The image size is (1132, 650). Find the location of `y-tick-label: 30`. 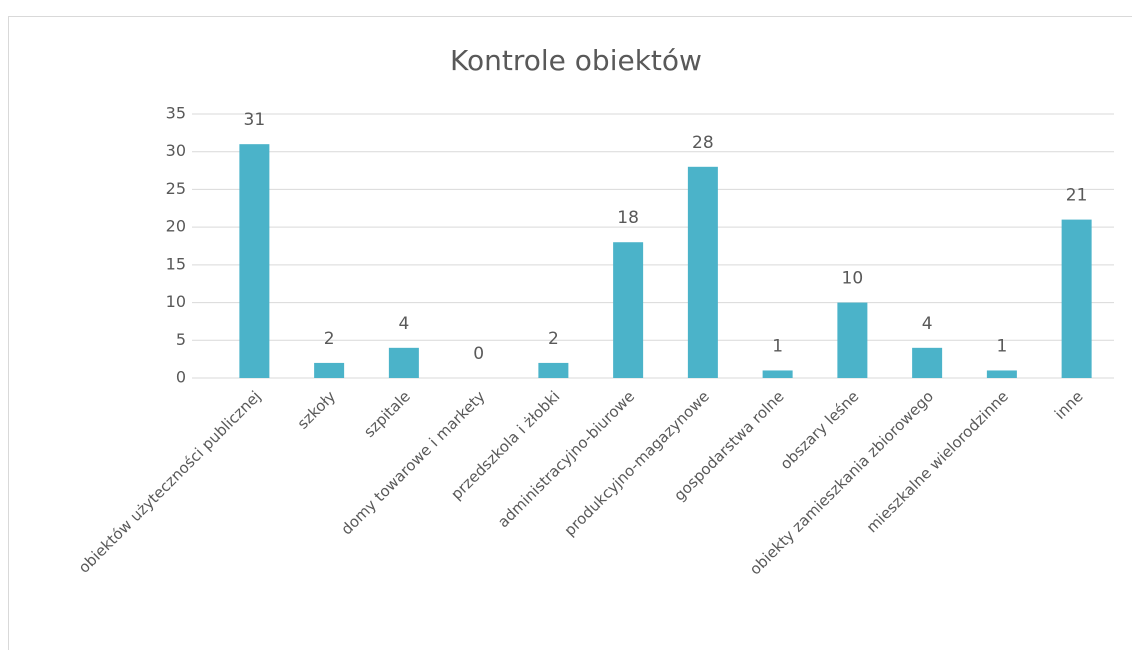

y-tick-label: 30 is located at coordinates (176, 150).